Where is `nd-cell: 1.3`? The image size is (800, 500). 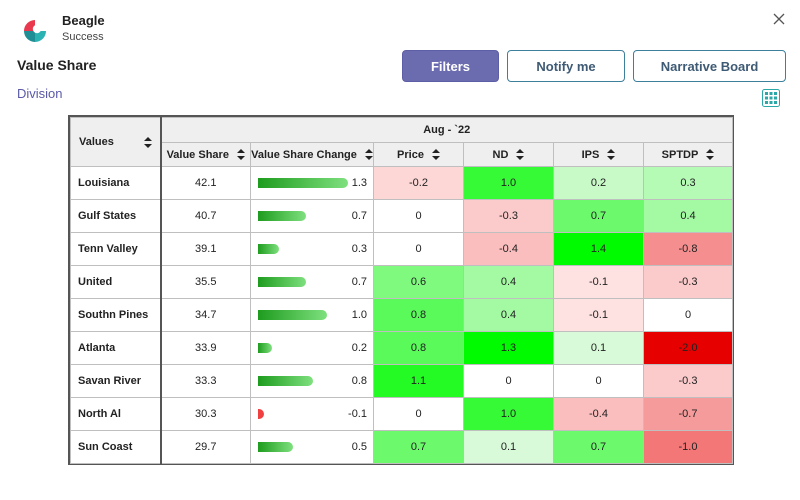
nd-cell: 1.3 is located at coordinates (508, 348).